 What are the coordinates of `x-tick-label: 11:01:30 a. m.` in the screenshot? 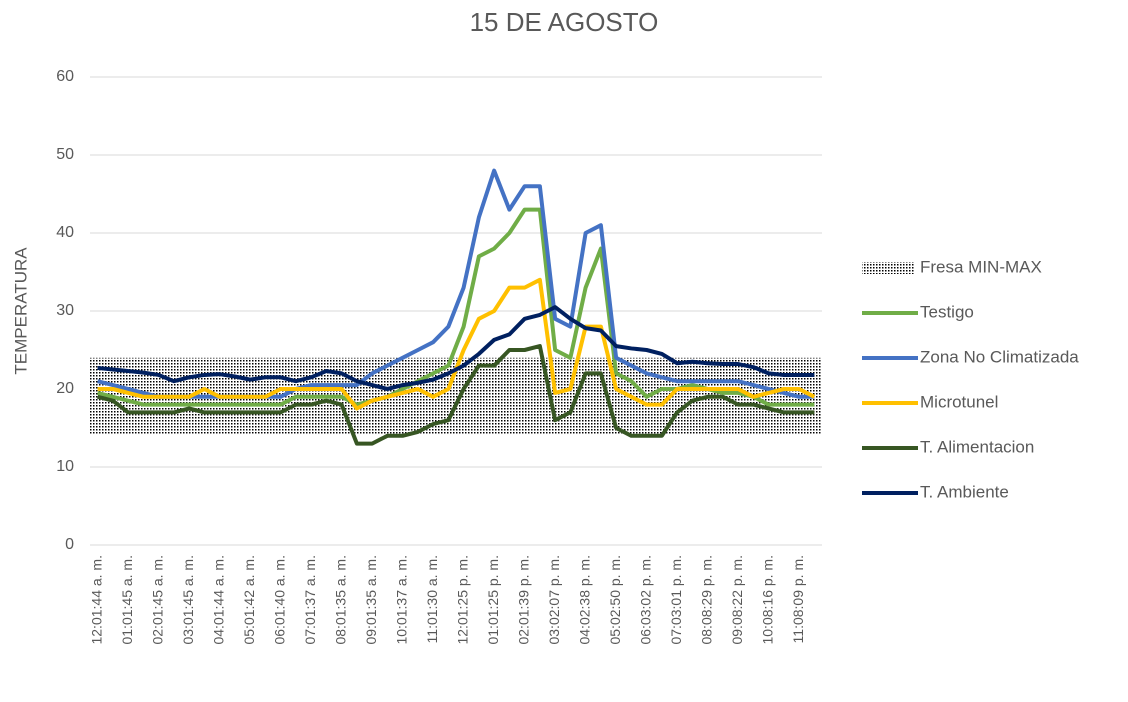 It's located at (432, 599).